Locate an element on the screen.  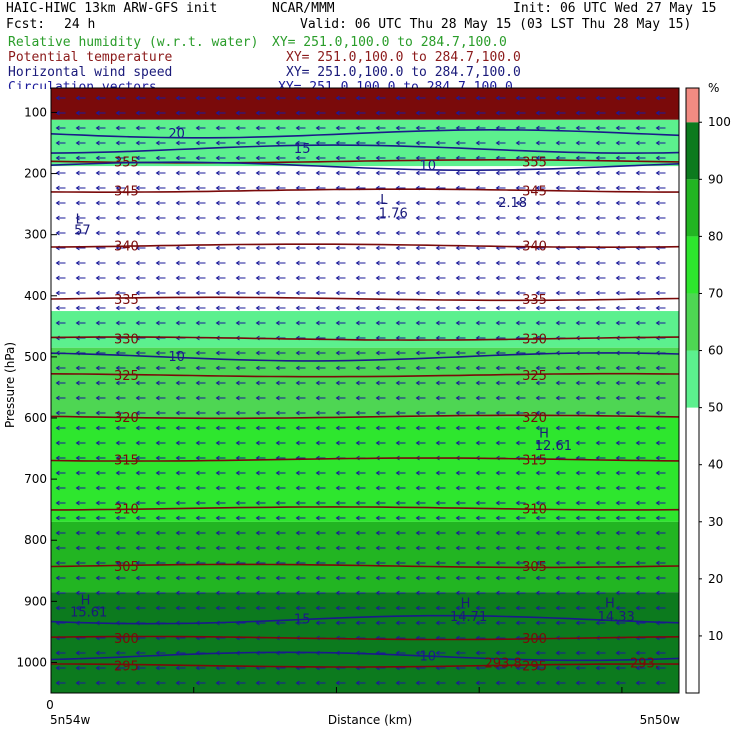
colorbar-tick-label: 10 is located at coordinates (715, 636).